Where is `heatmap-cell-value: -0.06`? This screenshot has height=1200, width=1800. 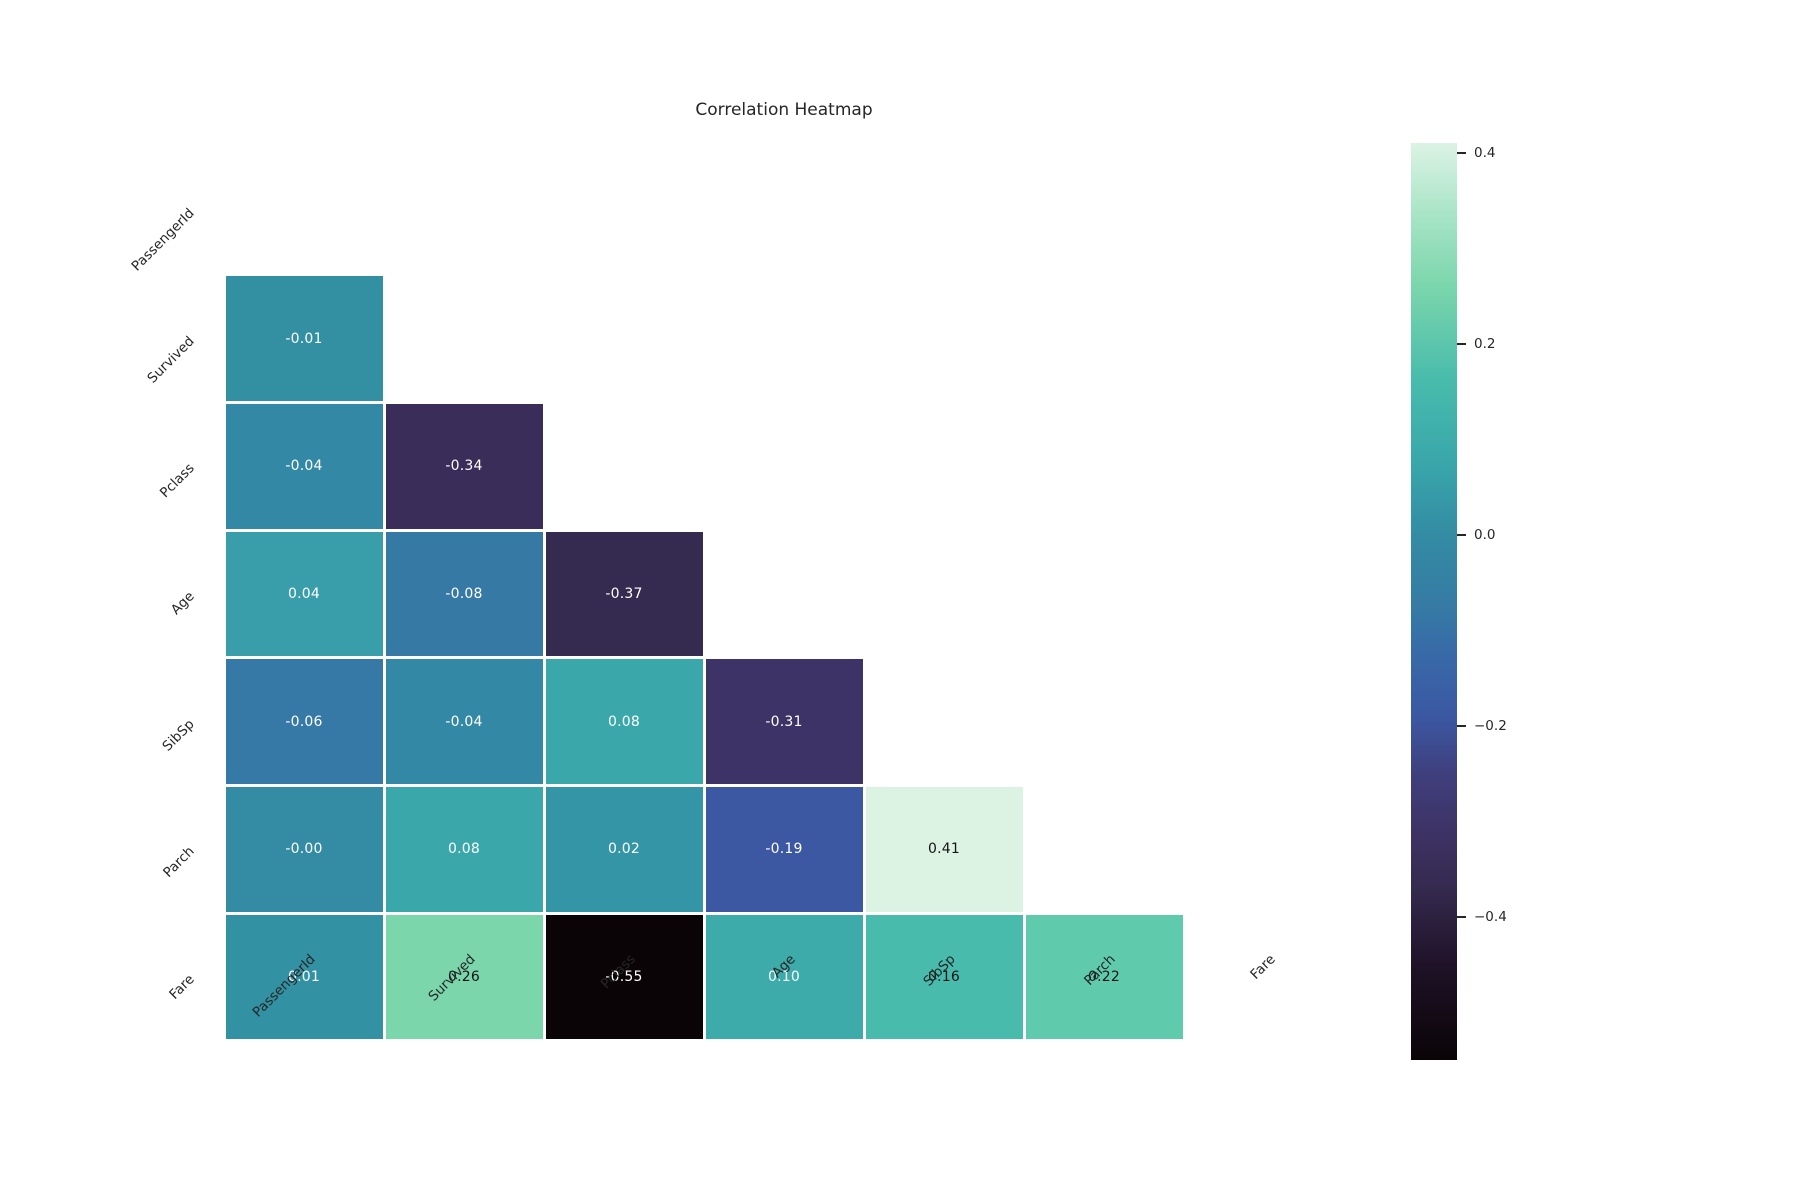 heatmap-cell-value: -0.06 is located at coordinates (304, 721).